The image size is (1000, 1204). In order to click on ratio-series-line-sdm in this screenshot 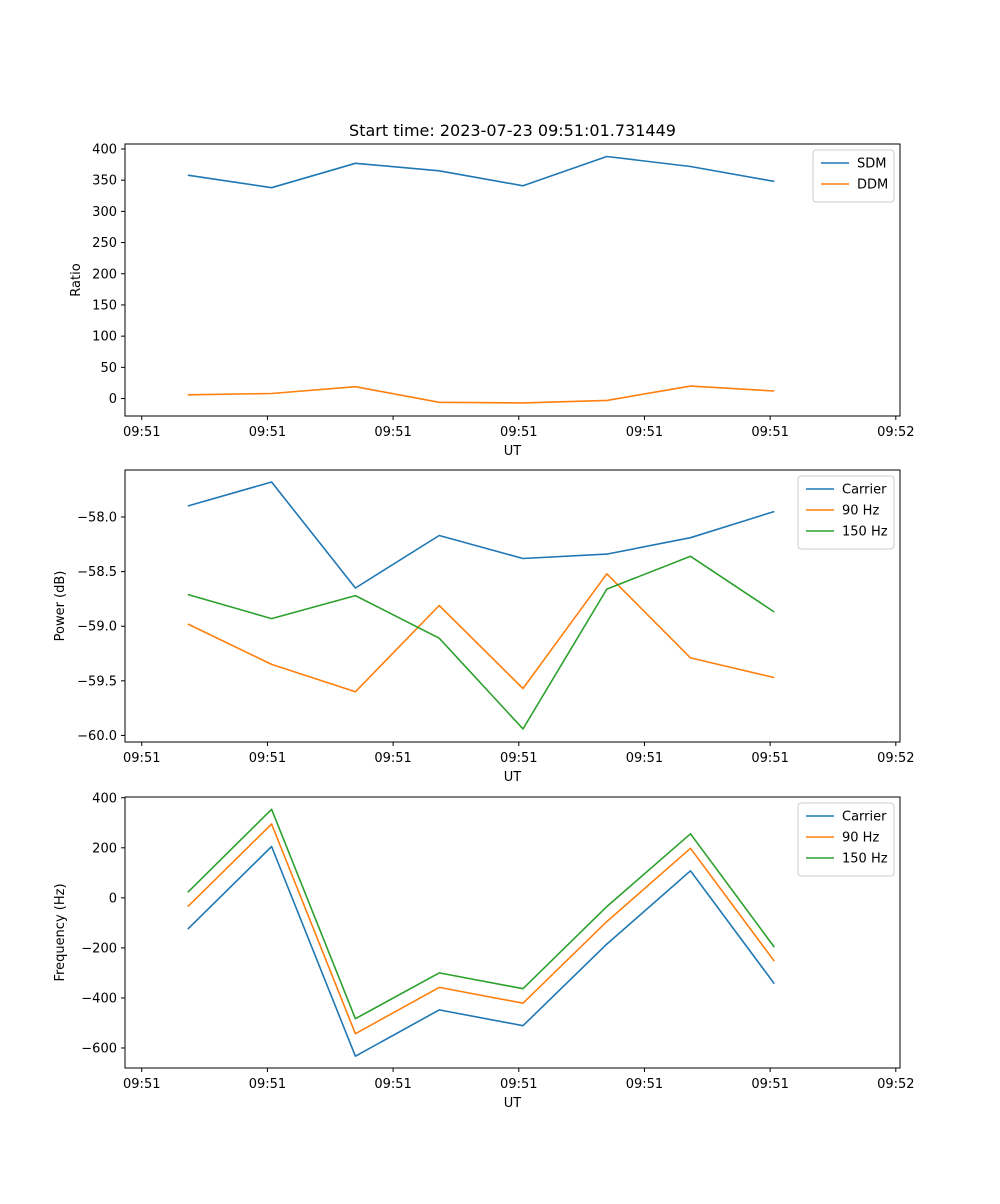, I will do `click(481, 172)`.